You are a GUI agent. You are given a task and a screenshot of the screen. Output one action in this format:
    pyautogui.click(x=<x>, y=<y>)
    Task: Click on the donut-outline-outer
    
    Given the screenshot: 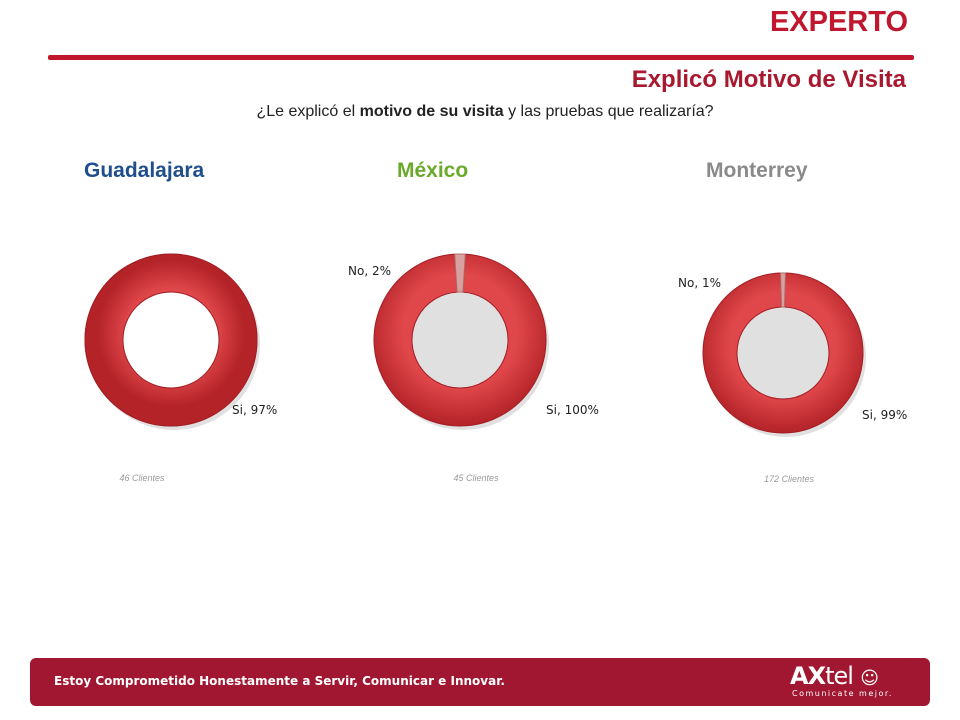 What is the action you would take?
    pyautogui.click(x=171, y=340)
    